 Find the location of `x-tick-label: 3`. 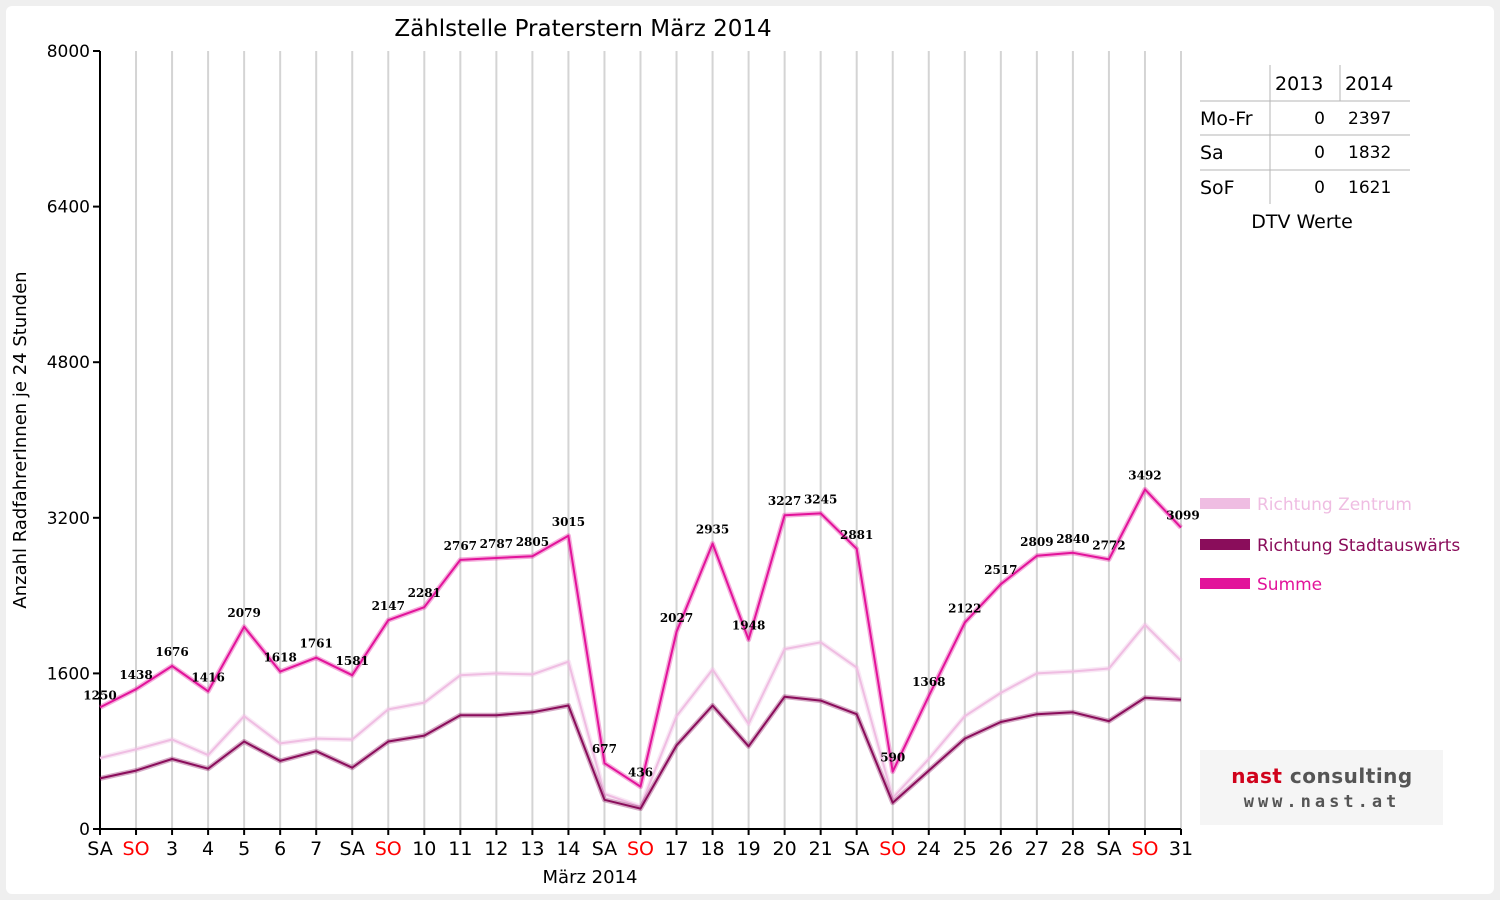

x-tick-label: 3 is located at coordinates (172, 849).